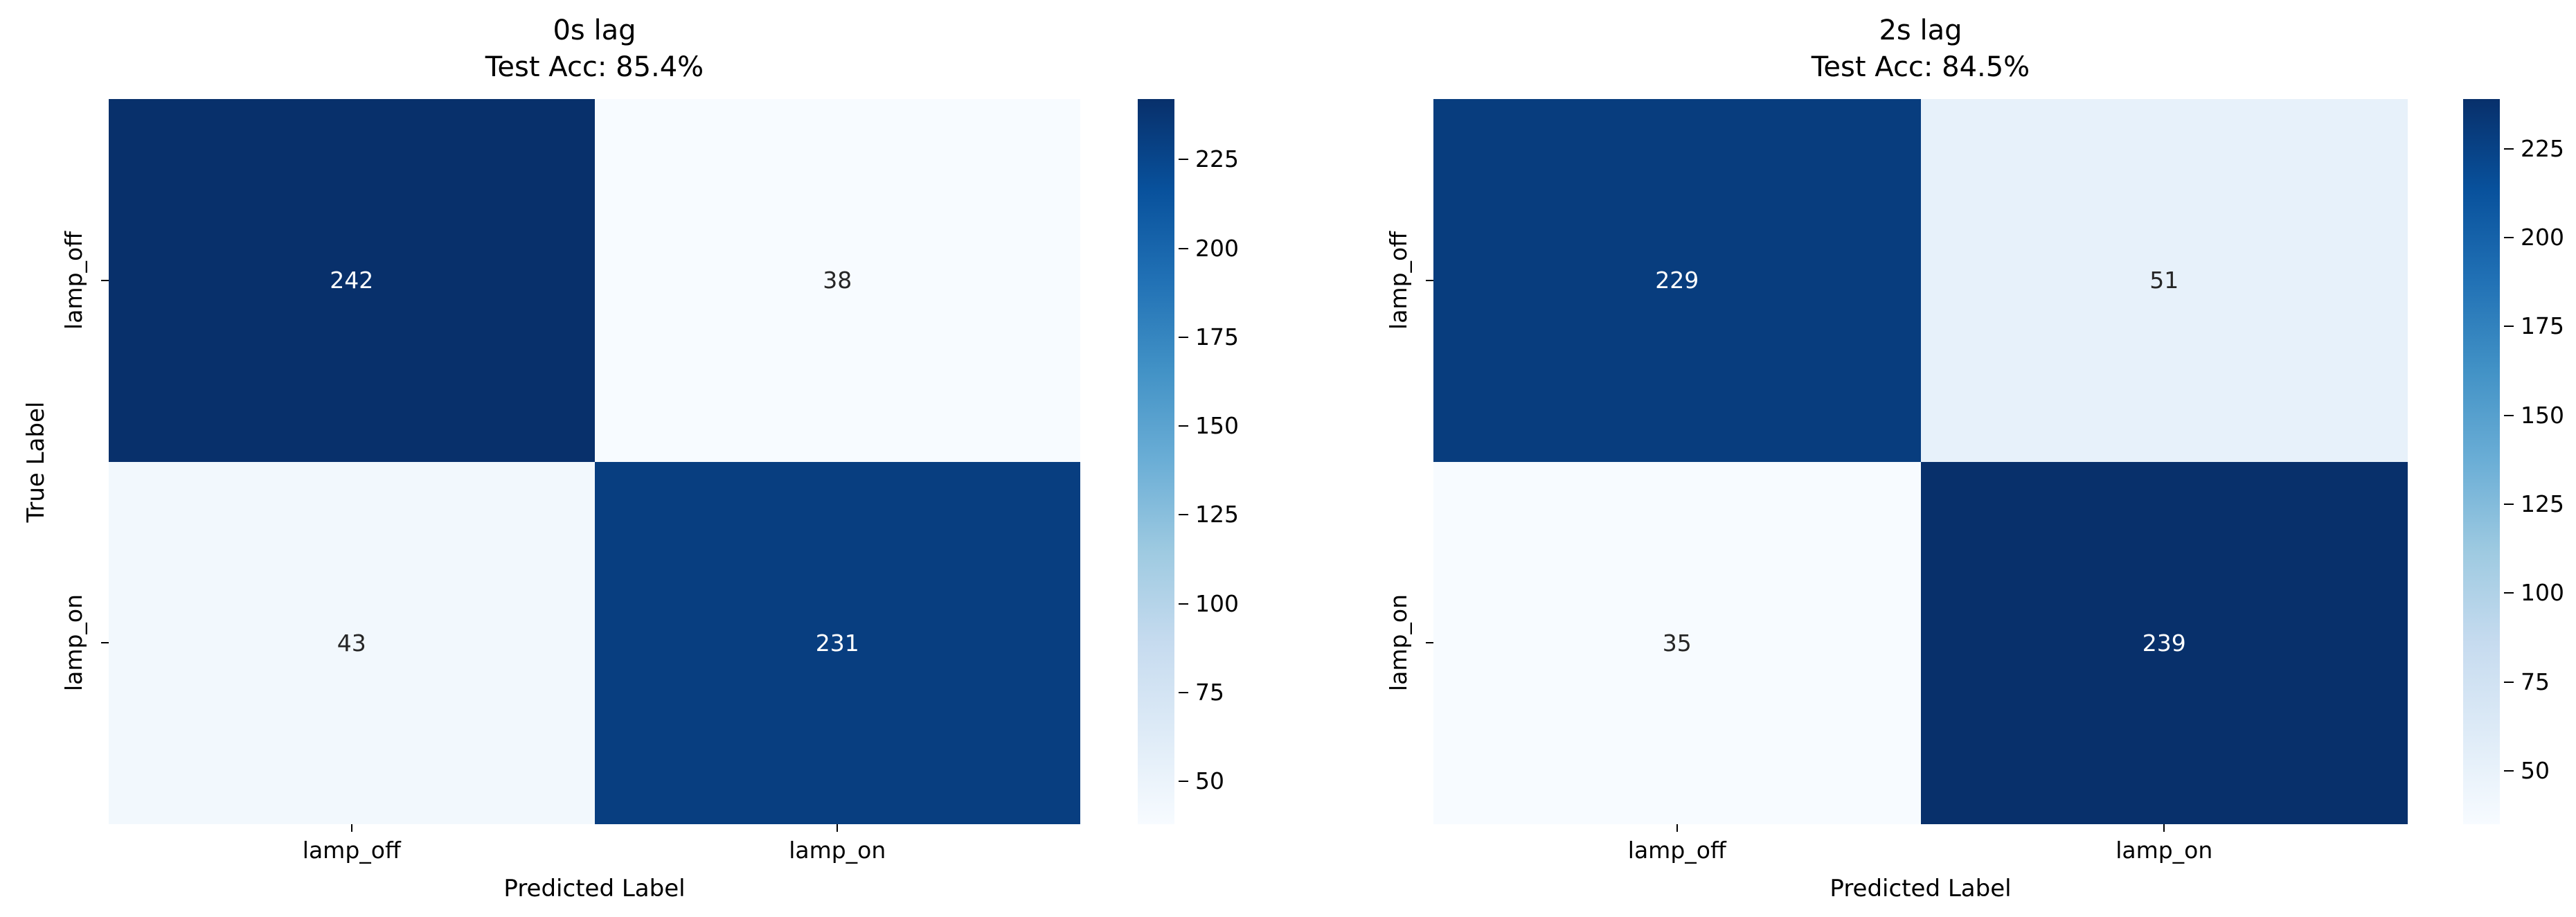 Image resolution: width=2576 pixels, height=917 pixels. I want to click on heatmap-cell: 38, so click(837, 281).